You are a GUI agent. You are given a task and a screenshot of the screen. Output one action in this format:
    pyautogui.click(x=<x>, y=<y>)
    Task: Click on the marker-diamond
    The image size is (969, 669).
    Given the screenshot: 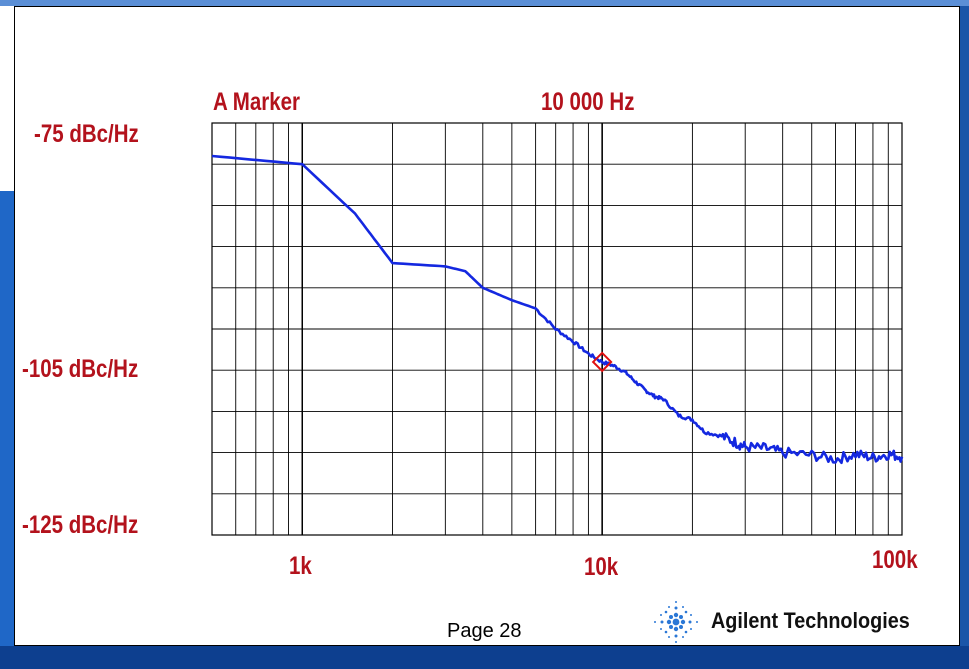 What is the action you would take?
    pyautogui.click(x=602, y=362)
    